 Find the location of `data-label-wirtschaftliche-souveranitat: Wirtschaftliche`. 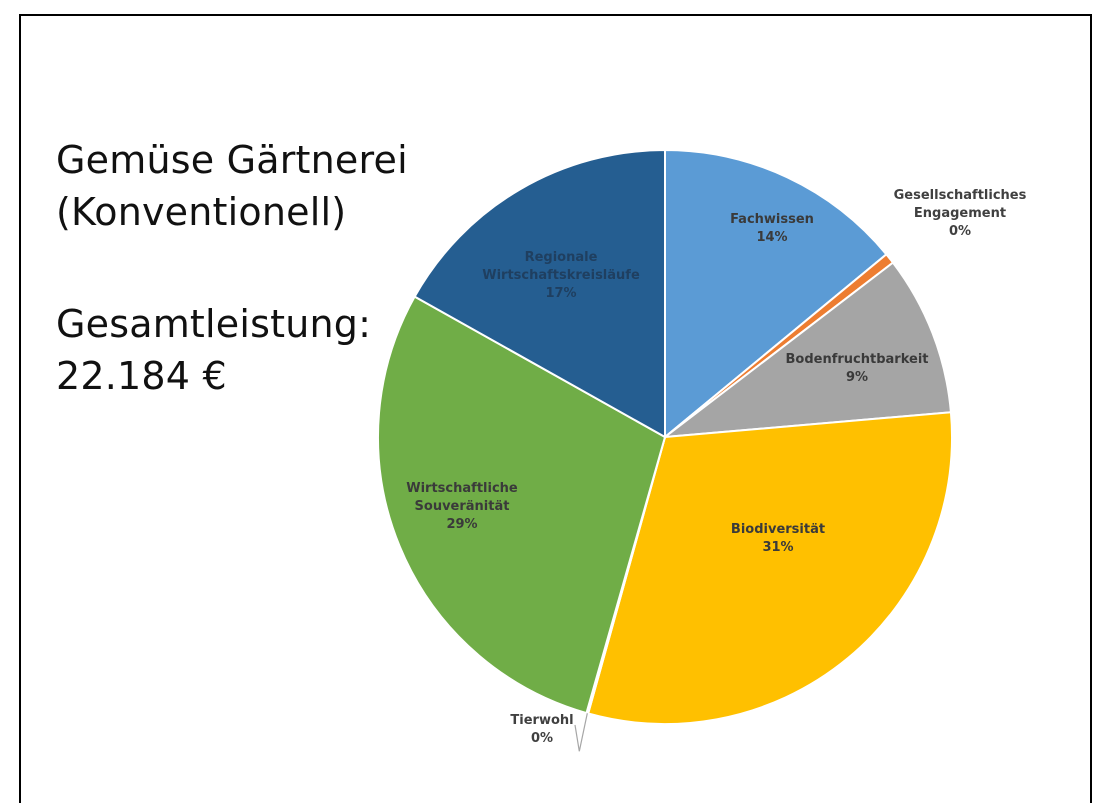

data-label-wirtschaftliche-souveranitat: Wirtschaftliche is located at coordinates (462, 488).